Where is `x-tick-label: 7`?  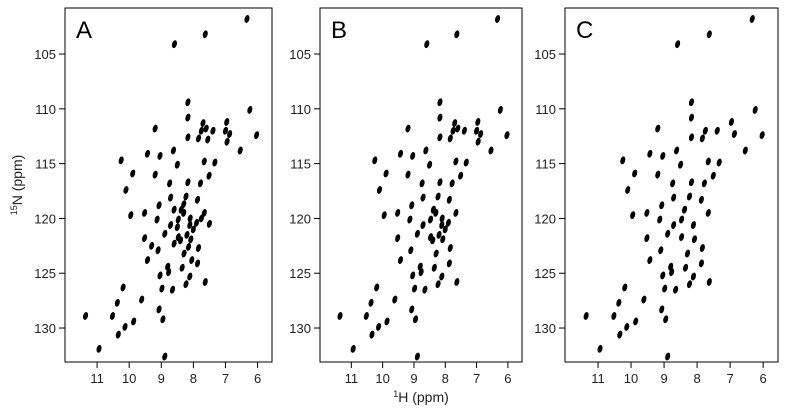
x-tick-label: 7 is located at coordinates (225, 378).